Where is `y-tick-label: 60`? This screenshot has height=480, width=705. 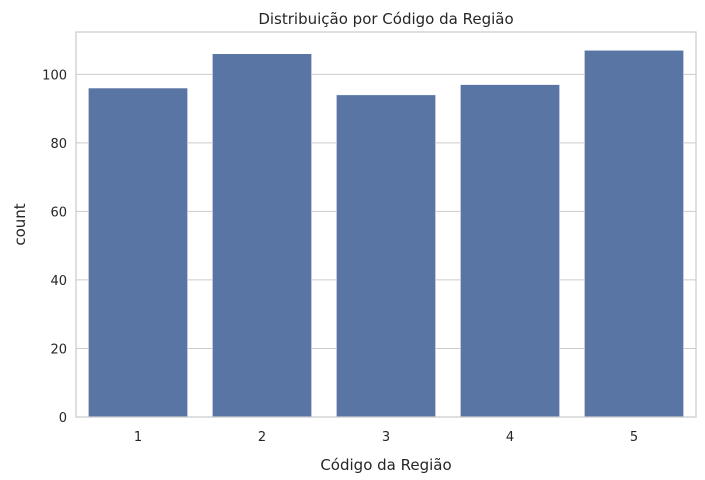
y-tick-label: 60 is located at coordinates (58, 212).